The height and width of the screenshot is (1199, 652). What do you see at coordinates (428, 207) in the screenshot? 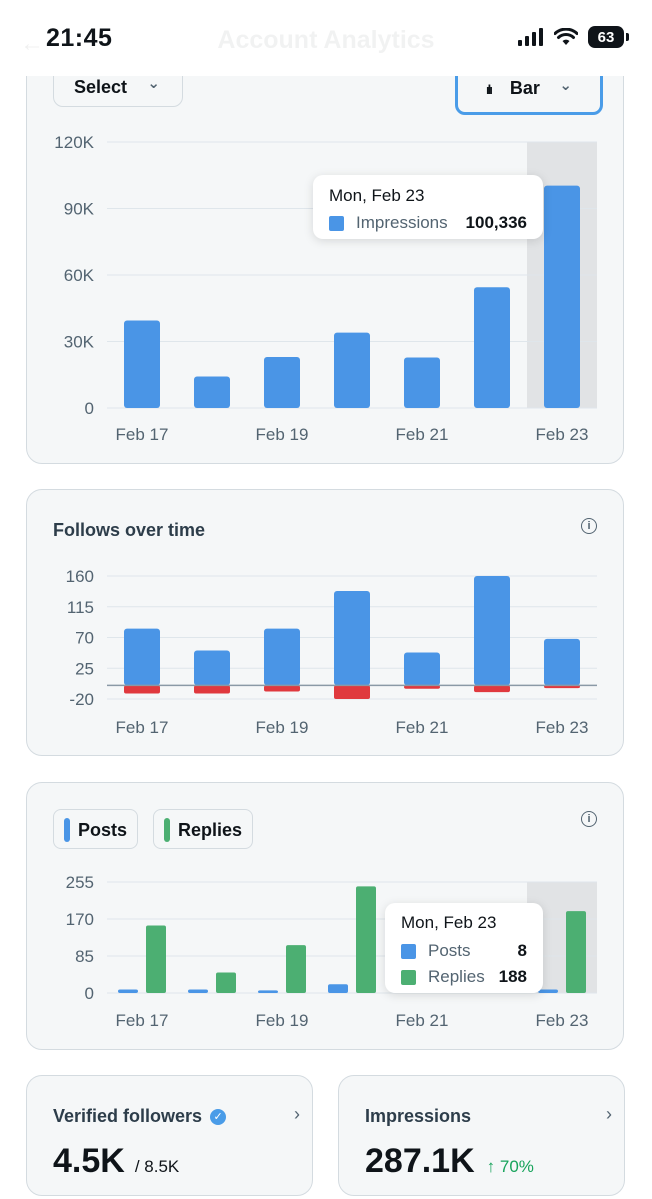
I see `impressions-tooltip: Mon, Feb 23 Impressions 100,336` at bounding box center [428, 207].